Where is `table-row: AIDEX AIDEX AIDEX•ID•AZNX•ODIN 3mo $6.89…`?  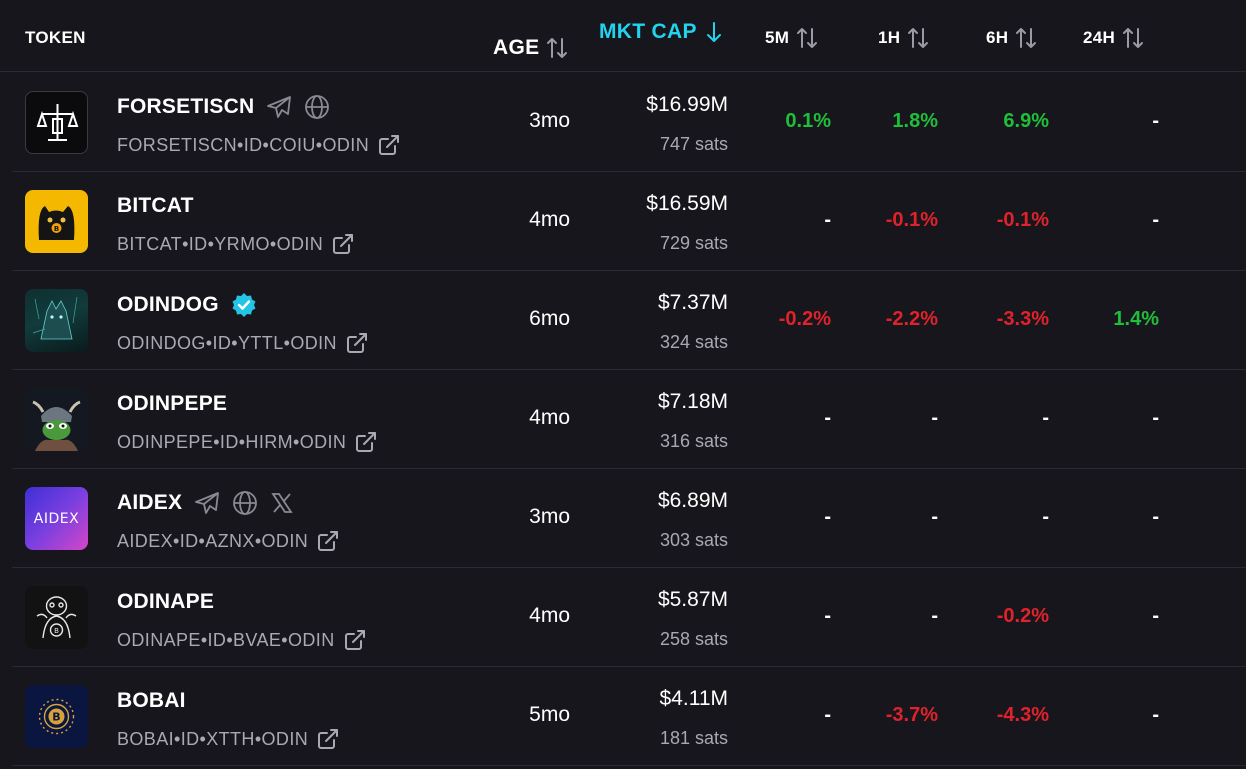
table-row: AIDEX AIDEX AIDEX•ID•AZNX•ODIN 3mo $6.89… is located at coordinates (629, 518).